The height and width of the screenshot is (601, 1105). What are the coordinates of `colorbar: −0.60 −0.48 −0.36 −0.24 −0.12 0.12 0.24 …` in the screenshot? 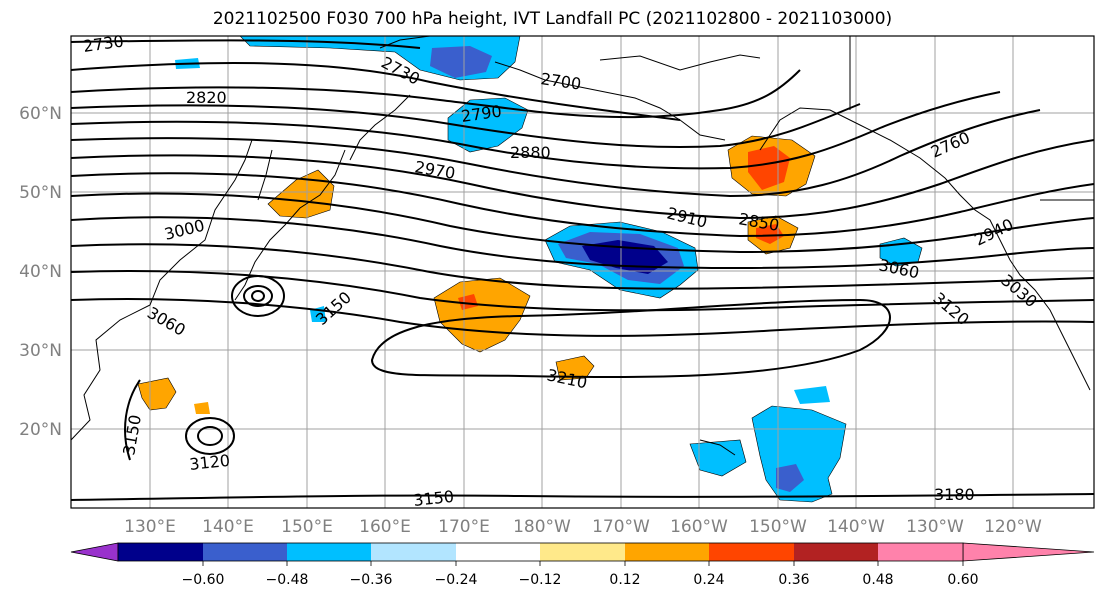 It's located at (582, 565).